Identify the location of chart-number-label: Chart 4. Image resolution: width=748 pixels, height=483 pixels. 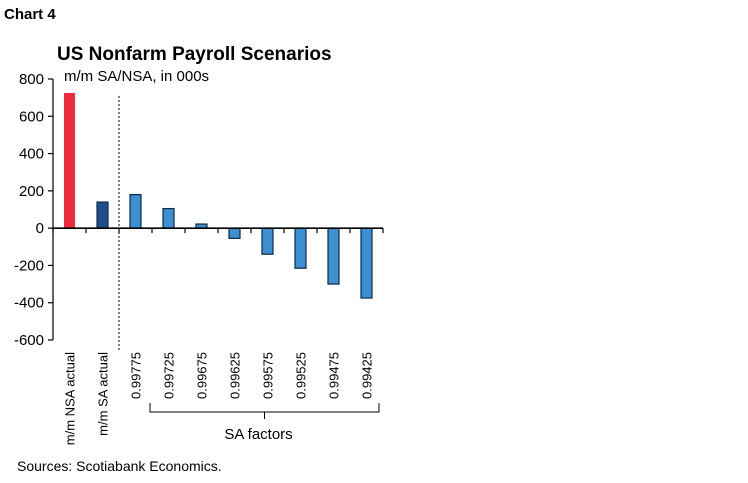
(30, 14).